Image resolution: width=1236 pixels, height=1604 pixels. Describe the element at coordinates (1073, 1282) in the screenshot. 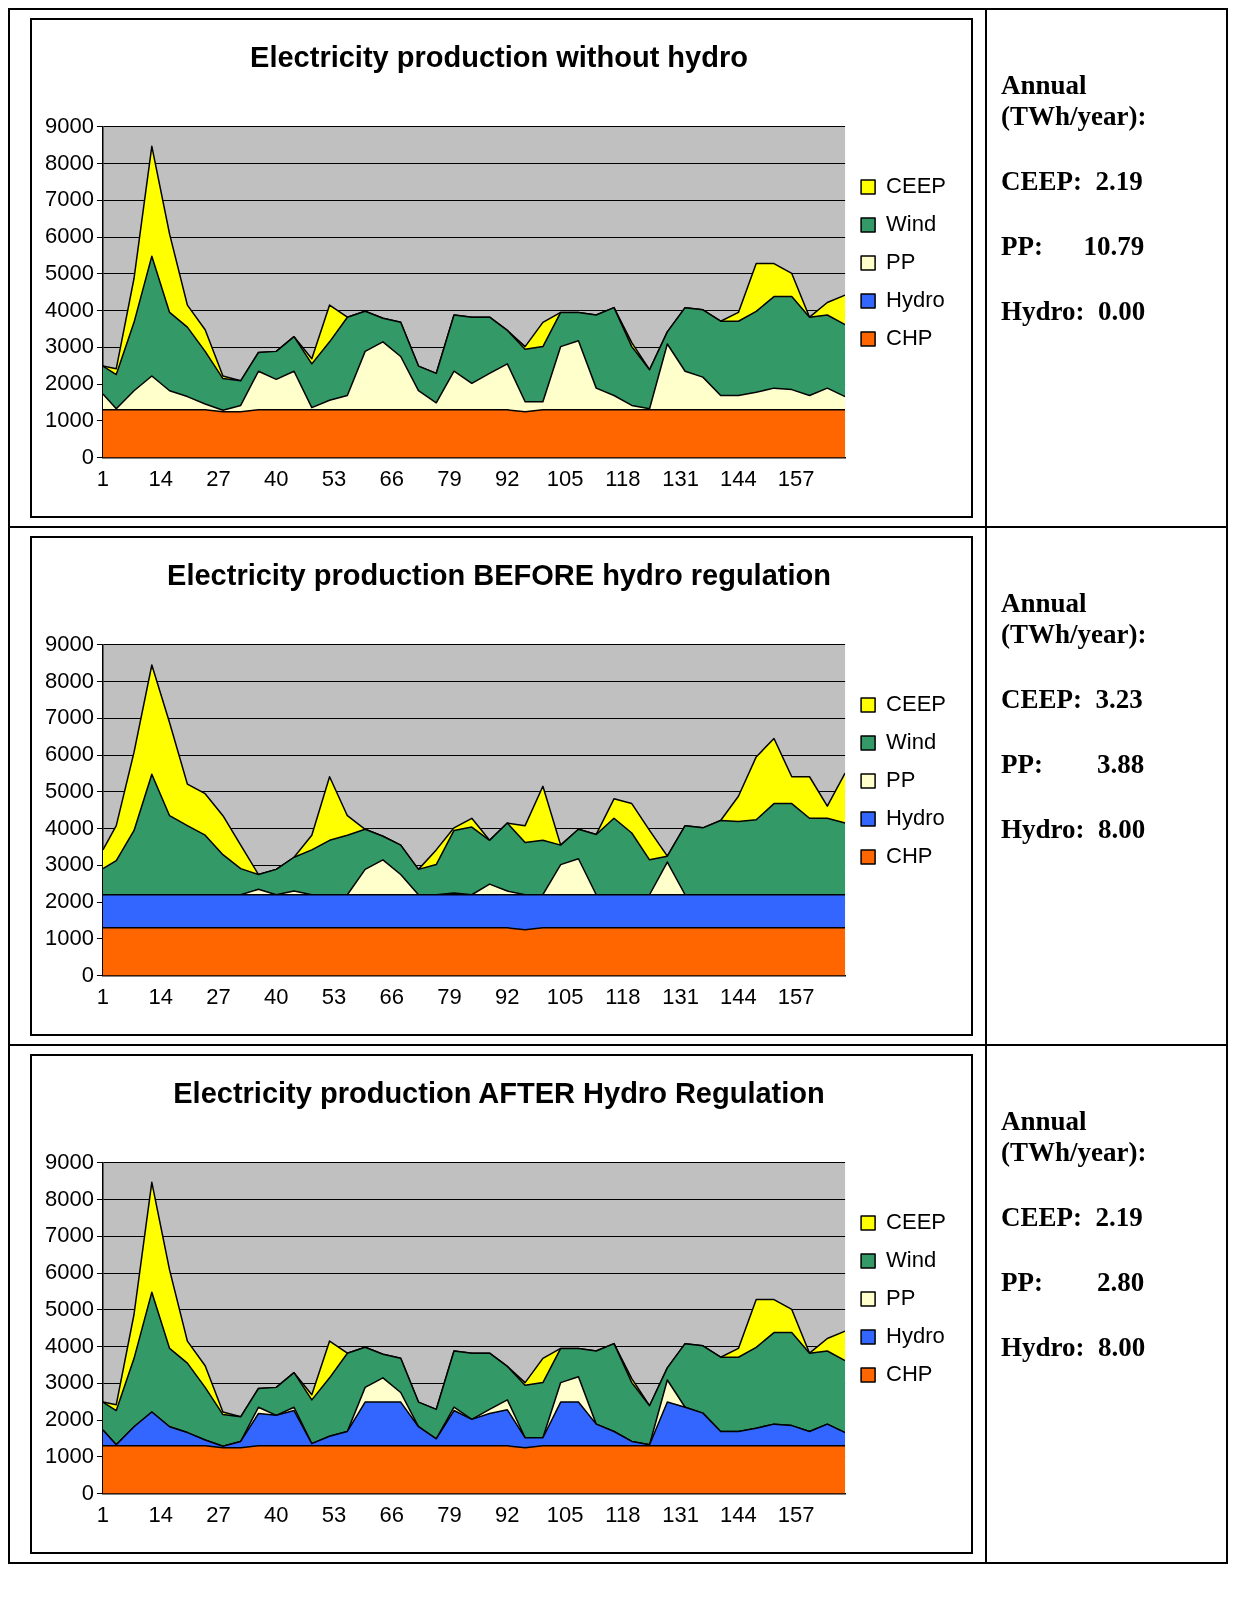

I see `text: PP: 2.80` at that location.